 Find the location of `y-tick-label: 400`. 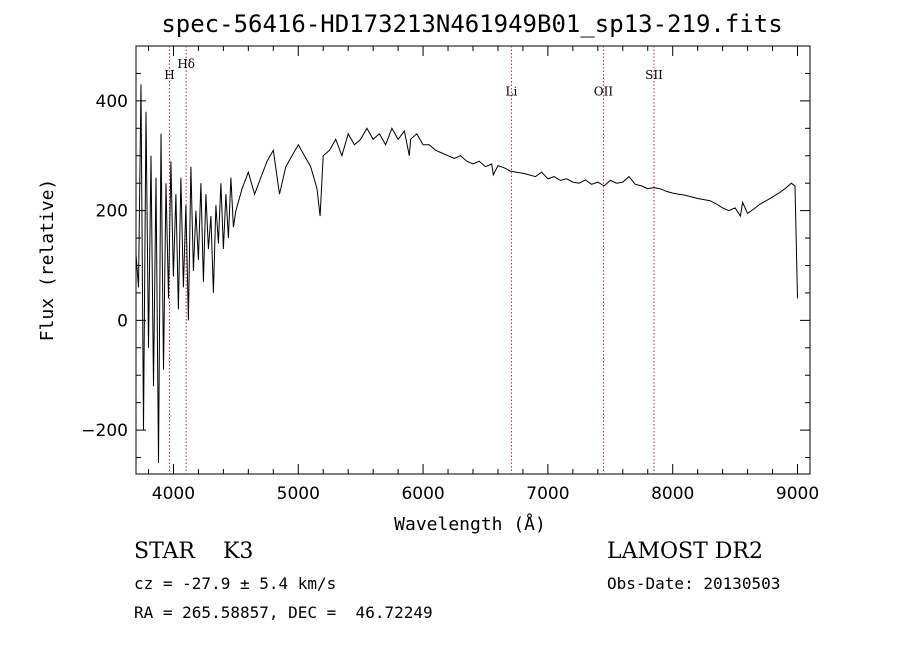

y-tick-label: 400 is located at coordinates (112, 102).